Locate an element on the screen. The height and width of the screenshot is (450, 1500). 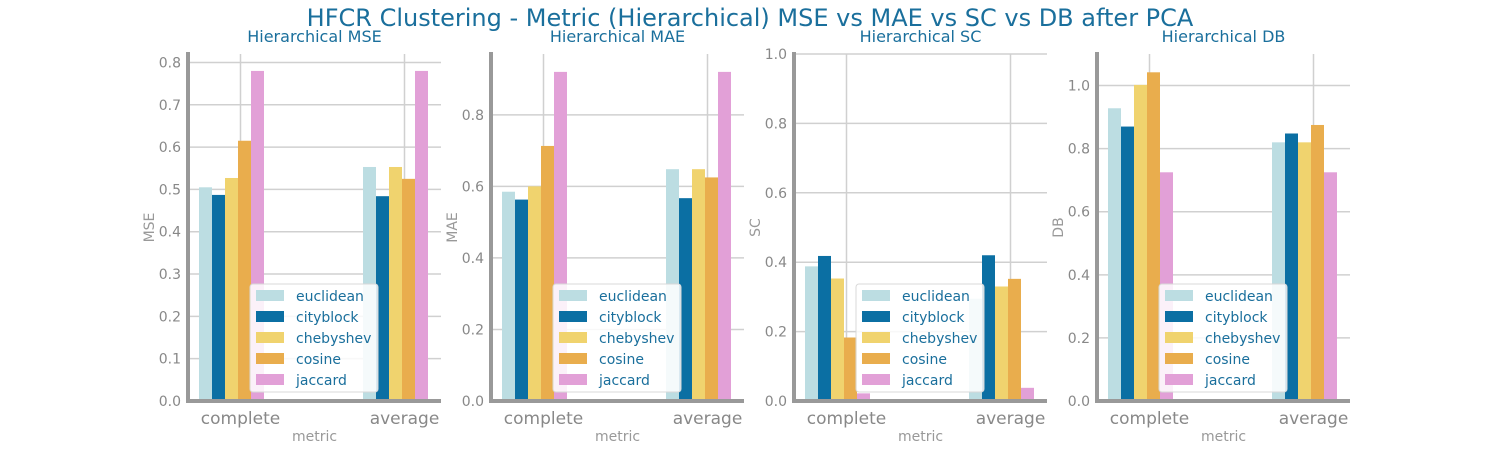
y-axis-label: SC is located at coordinates (756, 227).